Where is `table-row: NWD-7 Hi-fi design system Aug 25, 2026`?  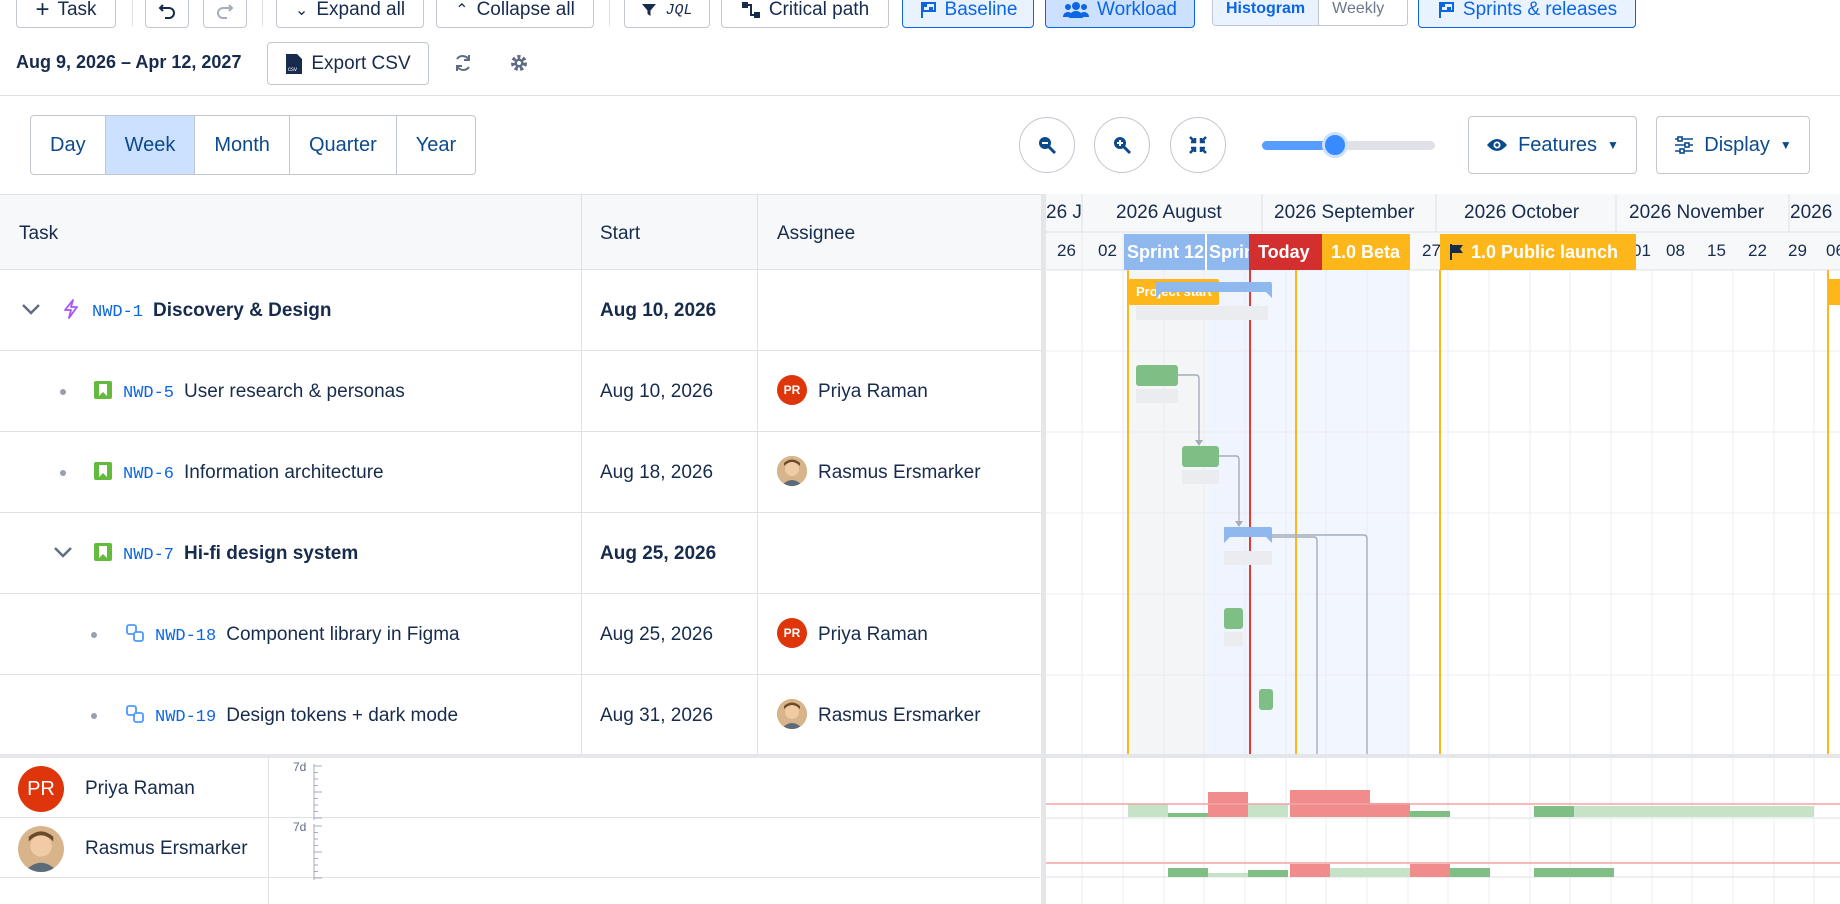 table-row: NWD-7 Hi-fi design system Aug 25, 2026 is located at coordinates (522, 553).